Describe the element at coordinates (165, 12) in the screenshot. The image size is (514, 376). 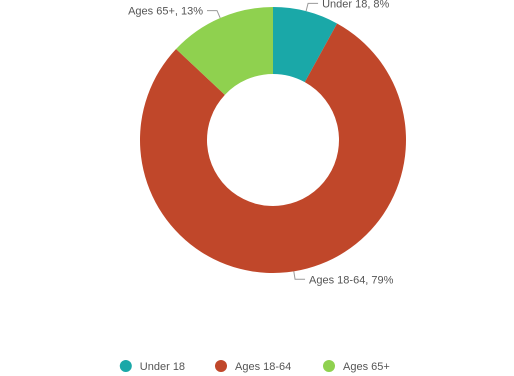
I see `data-label-ages-65: Ages 65+, 13%` at that location.